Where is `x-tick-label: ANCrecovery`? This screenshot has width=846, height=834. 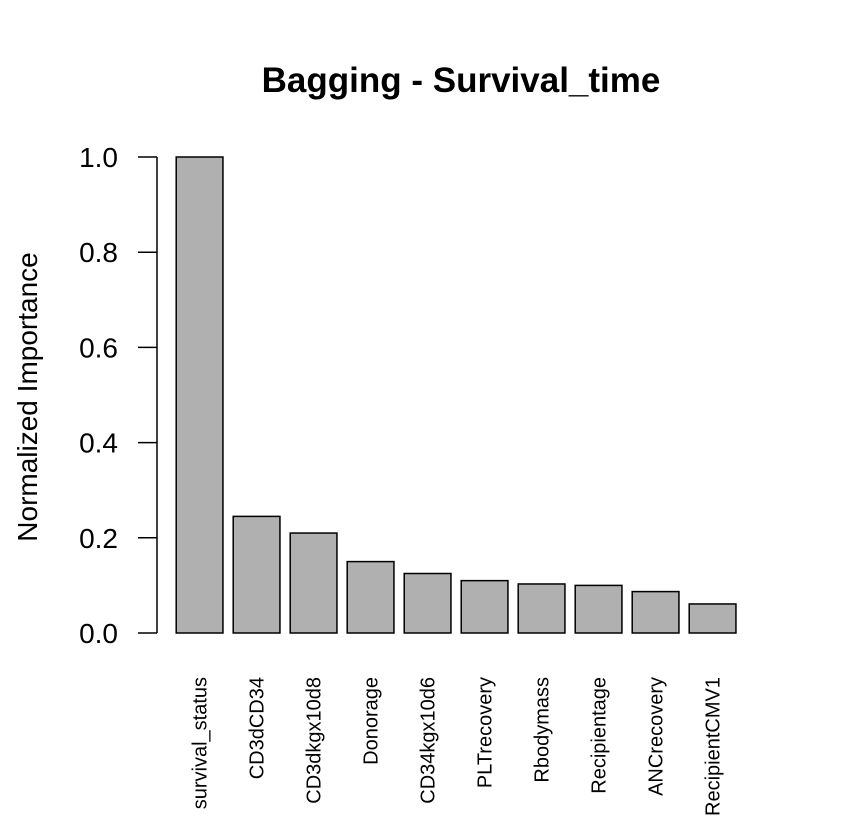
x-tick-label: ANCrecovery is located at coordinates (657, 736).